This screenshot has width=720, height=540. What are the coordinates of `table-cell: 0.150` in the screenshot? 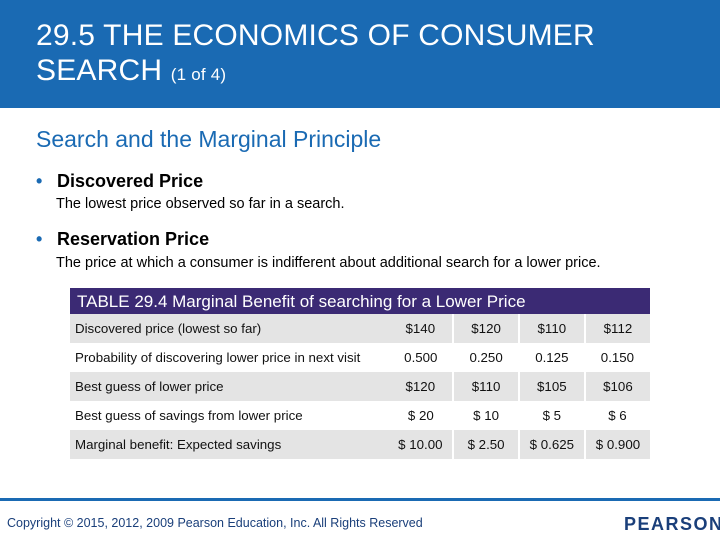 It's located at (617, 357).